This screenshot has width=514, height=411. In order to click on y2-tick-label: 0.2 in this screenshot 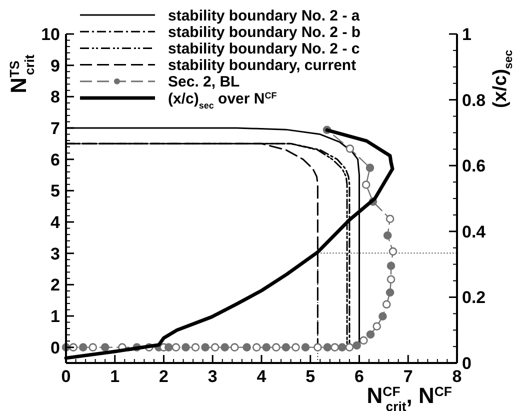, I will do `click(474, 298)`.